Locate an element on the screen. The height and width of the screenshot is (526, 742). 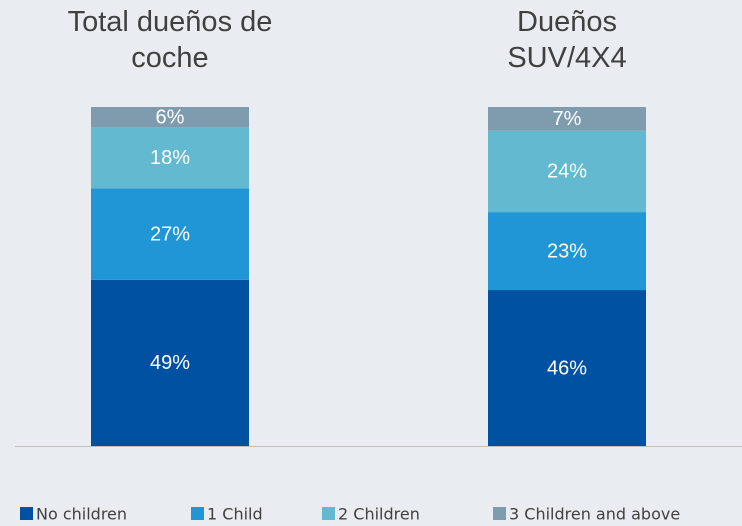
value-label: 24% is located at coordinates (567, 172).